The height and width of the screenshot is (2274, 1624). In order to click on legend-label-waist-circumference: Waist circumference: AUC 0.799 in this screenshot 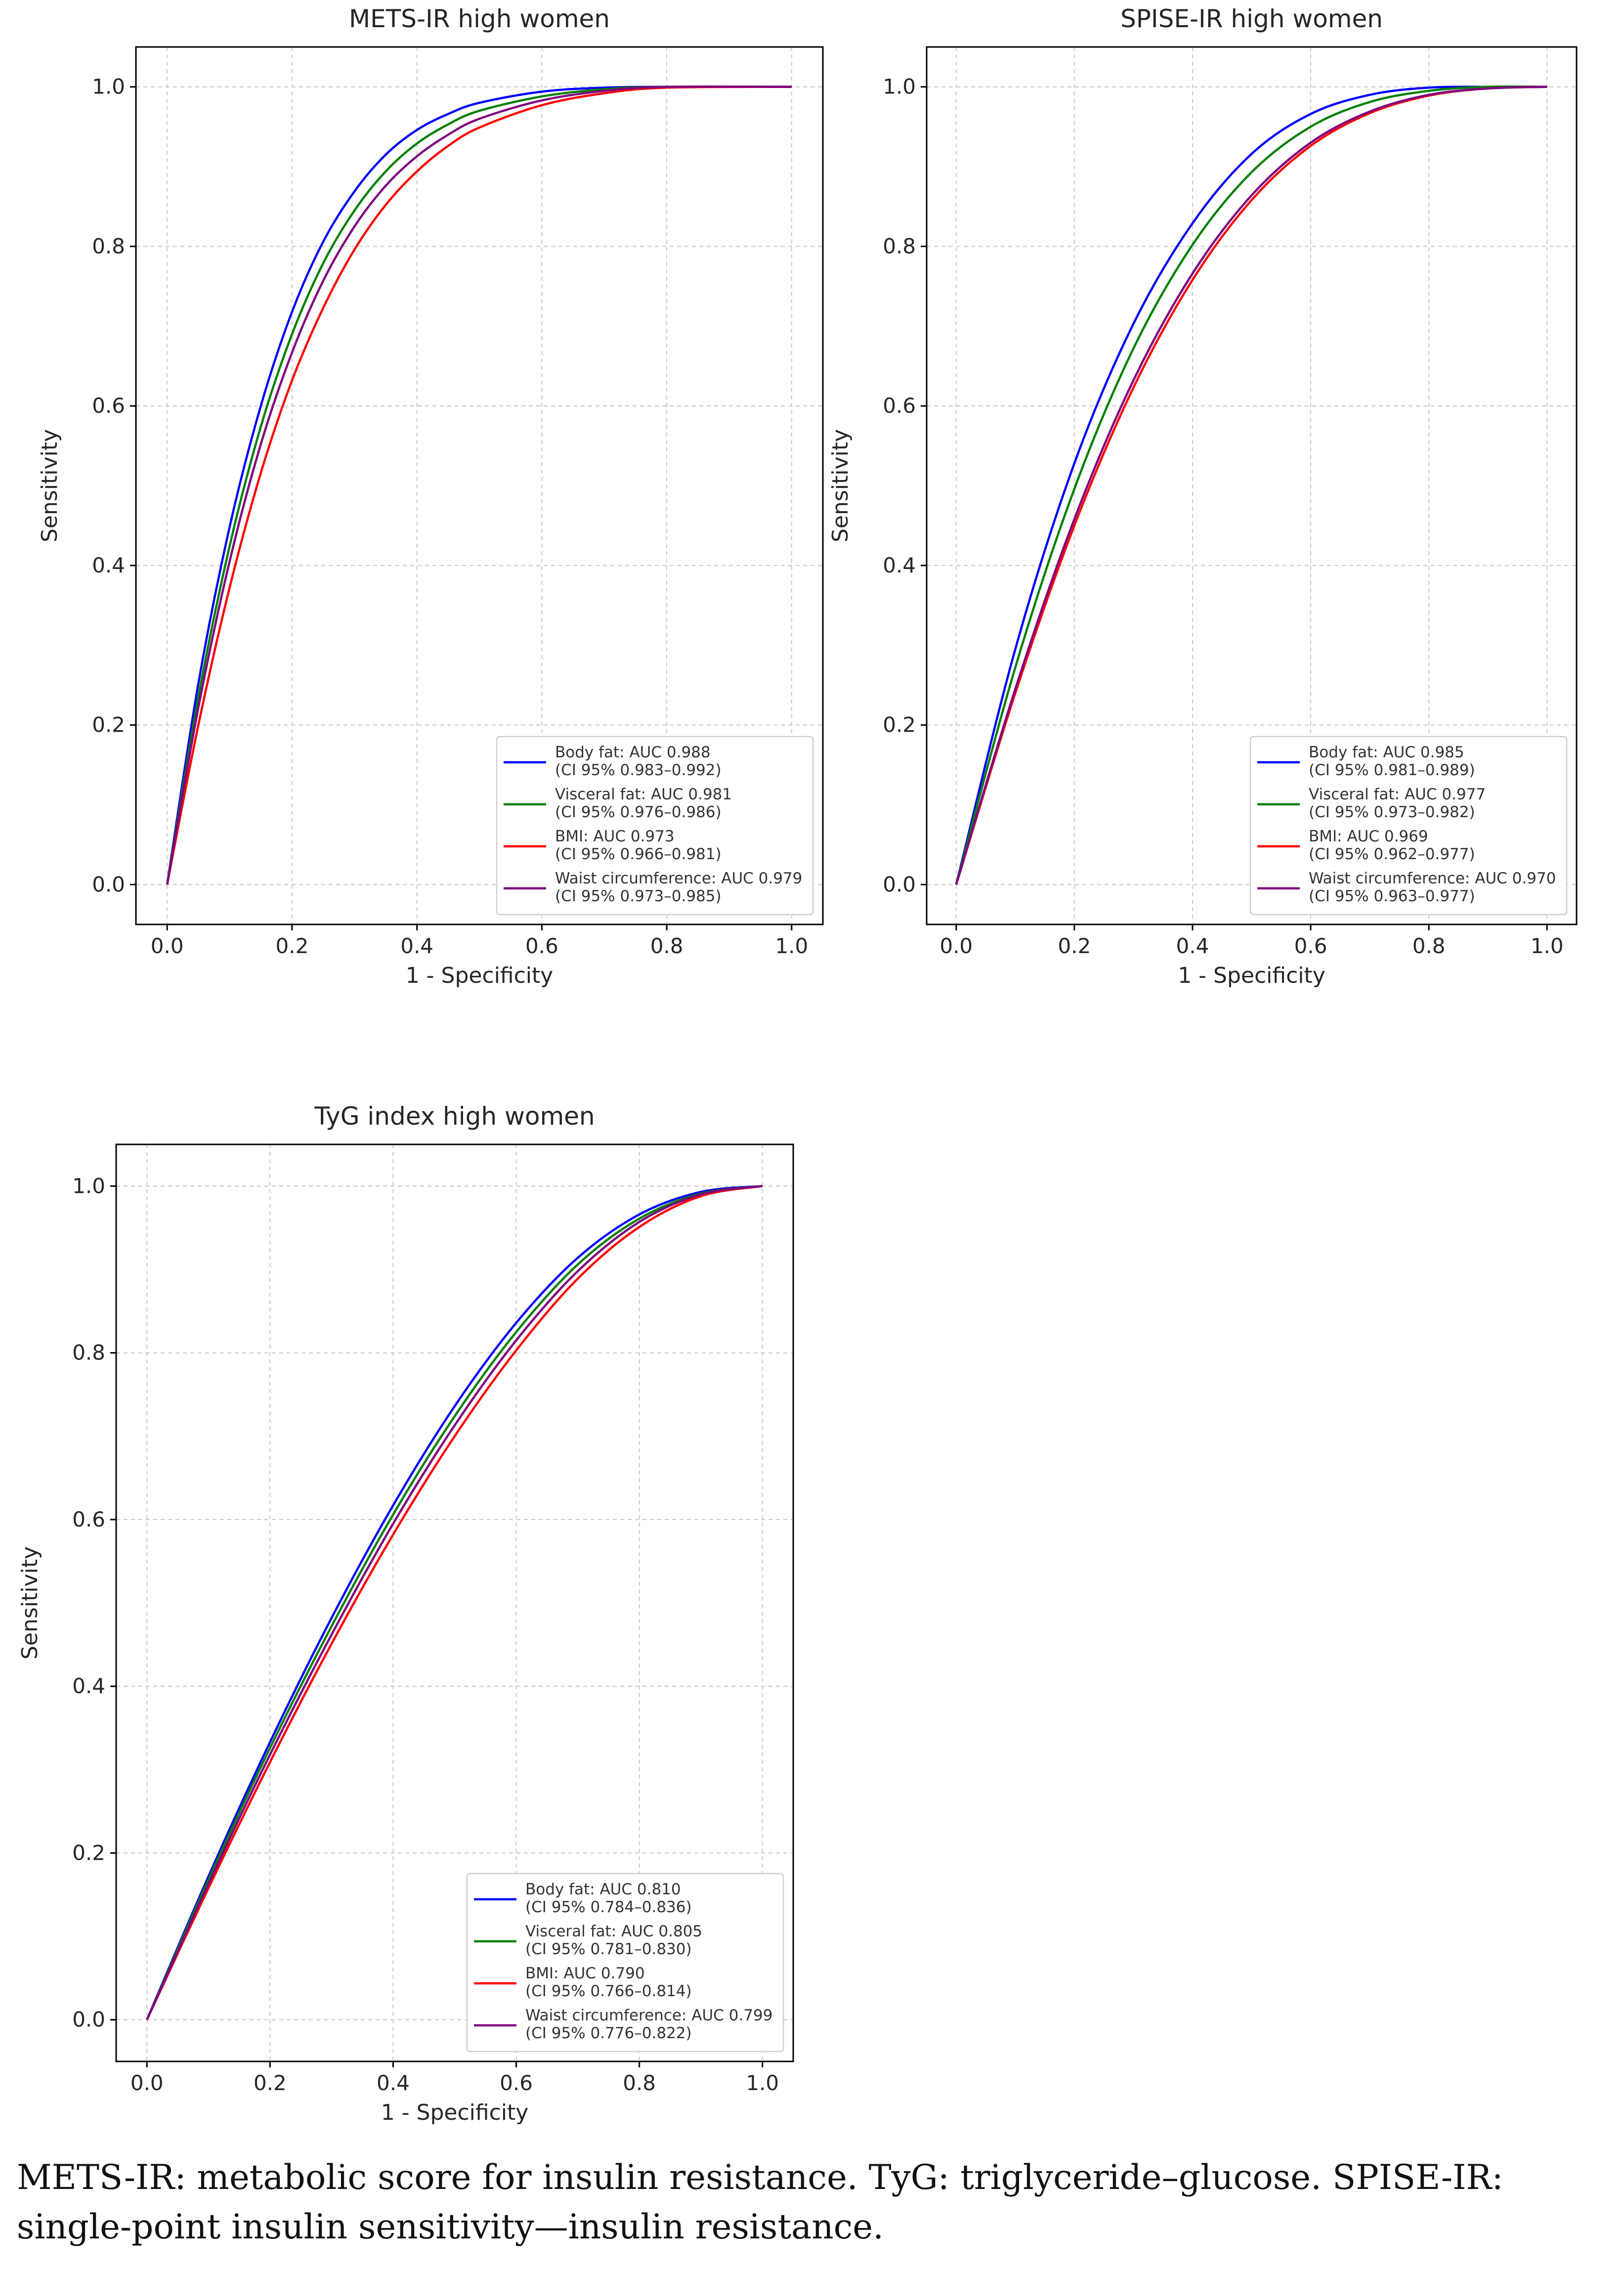, I will do `click(648, 2016)`.